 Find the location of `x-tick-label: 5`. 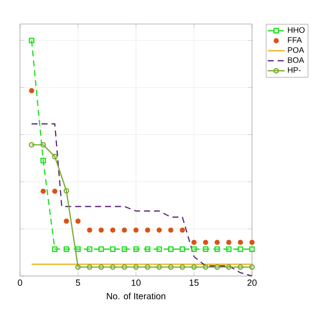

x-tick-label: 5 is located at coordinates (78, 283).